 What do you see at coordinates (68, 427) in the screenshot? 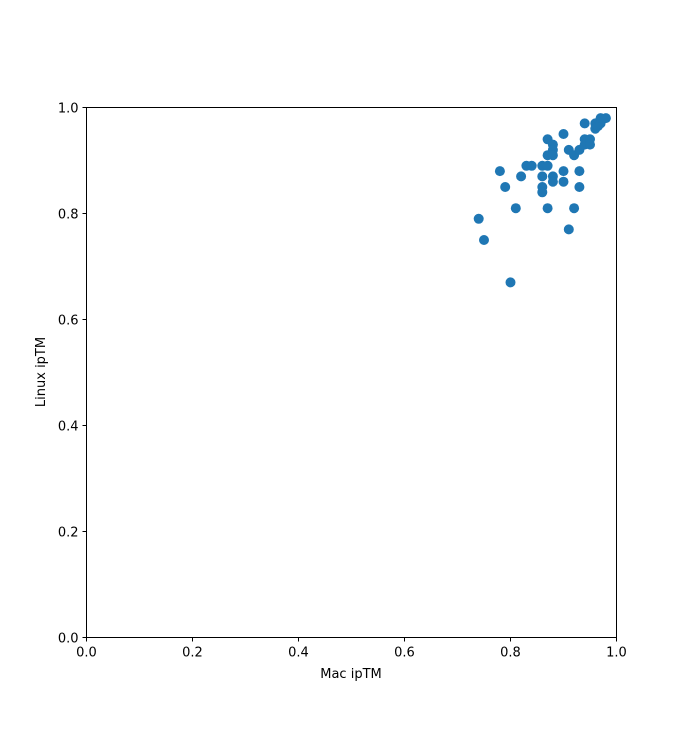
I see `y-tick-label: 0.4` at bounding box center [68, 427].